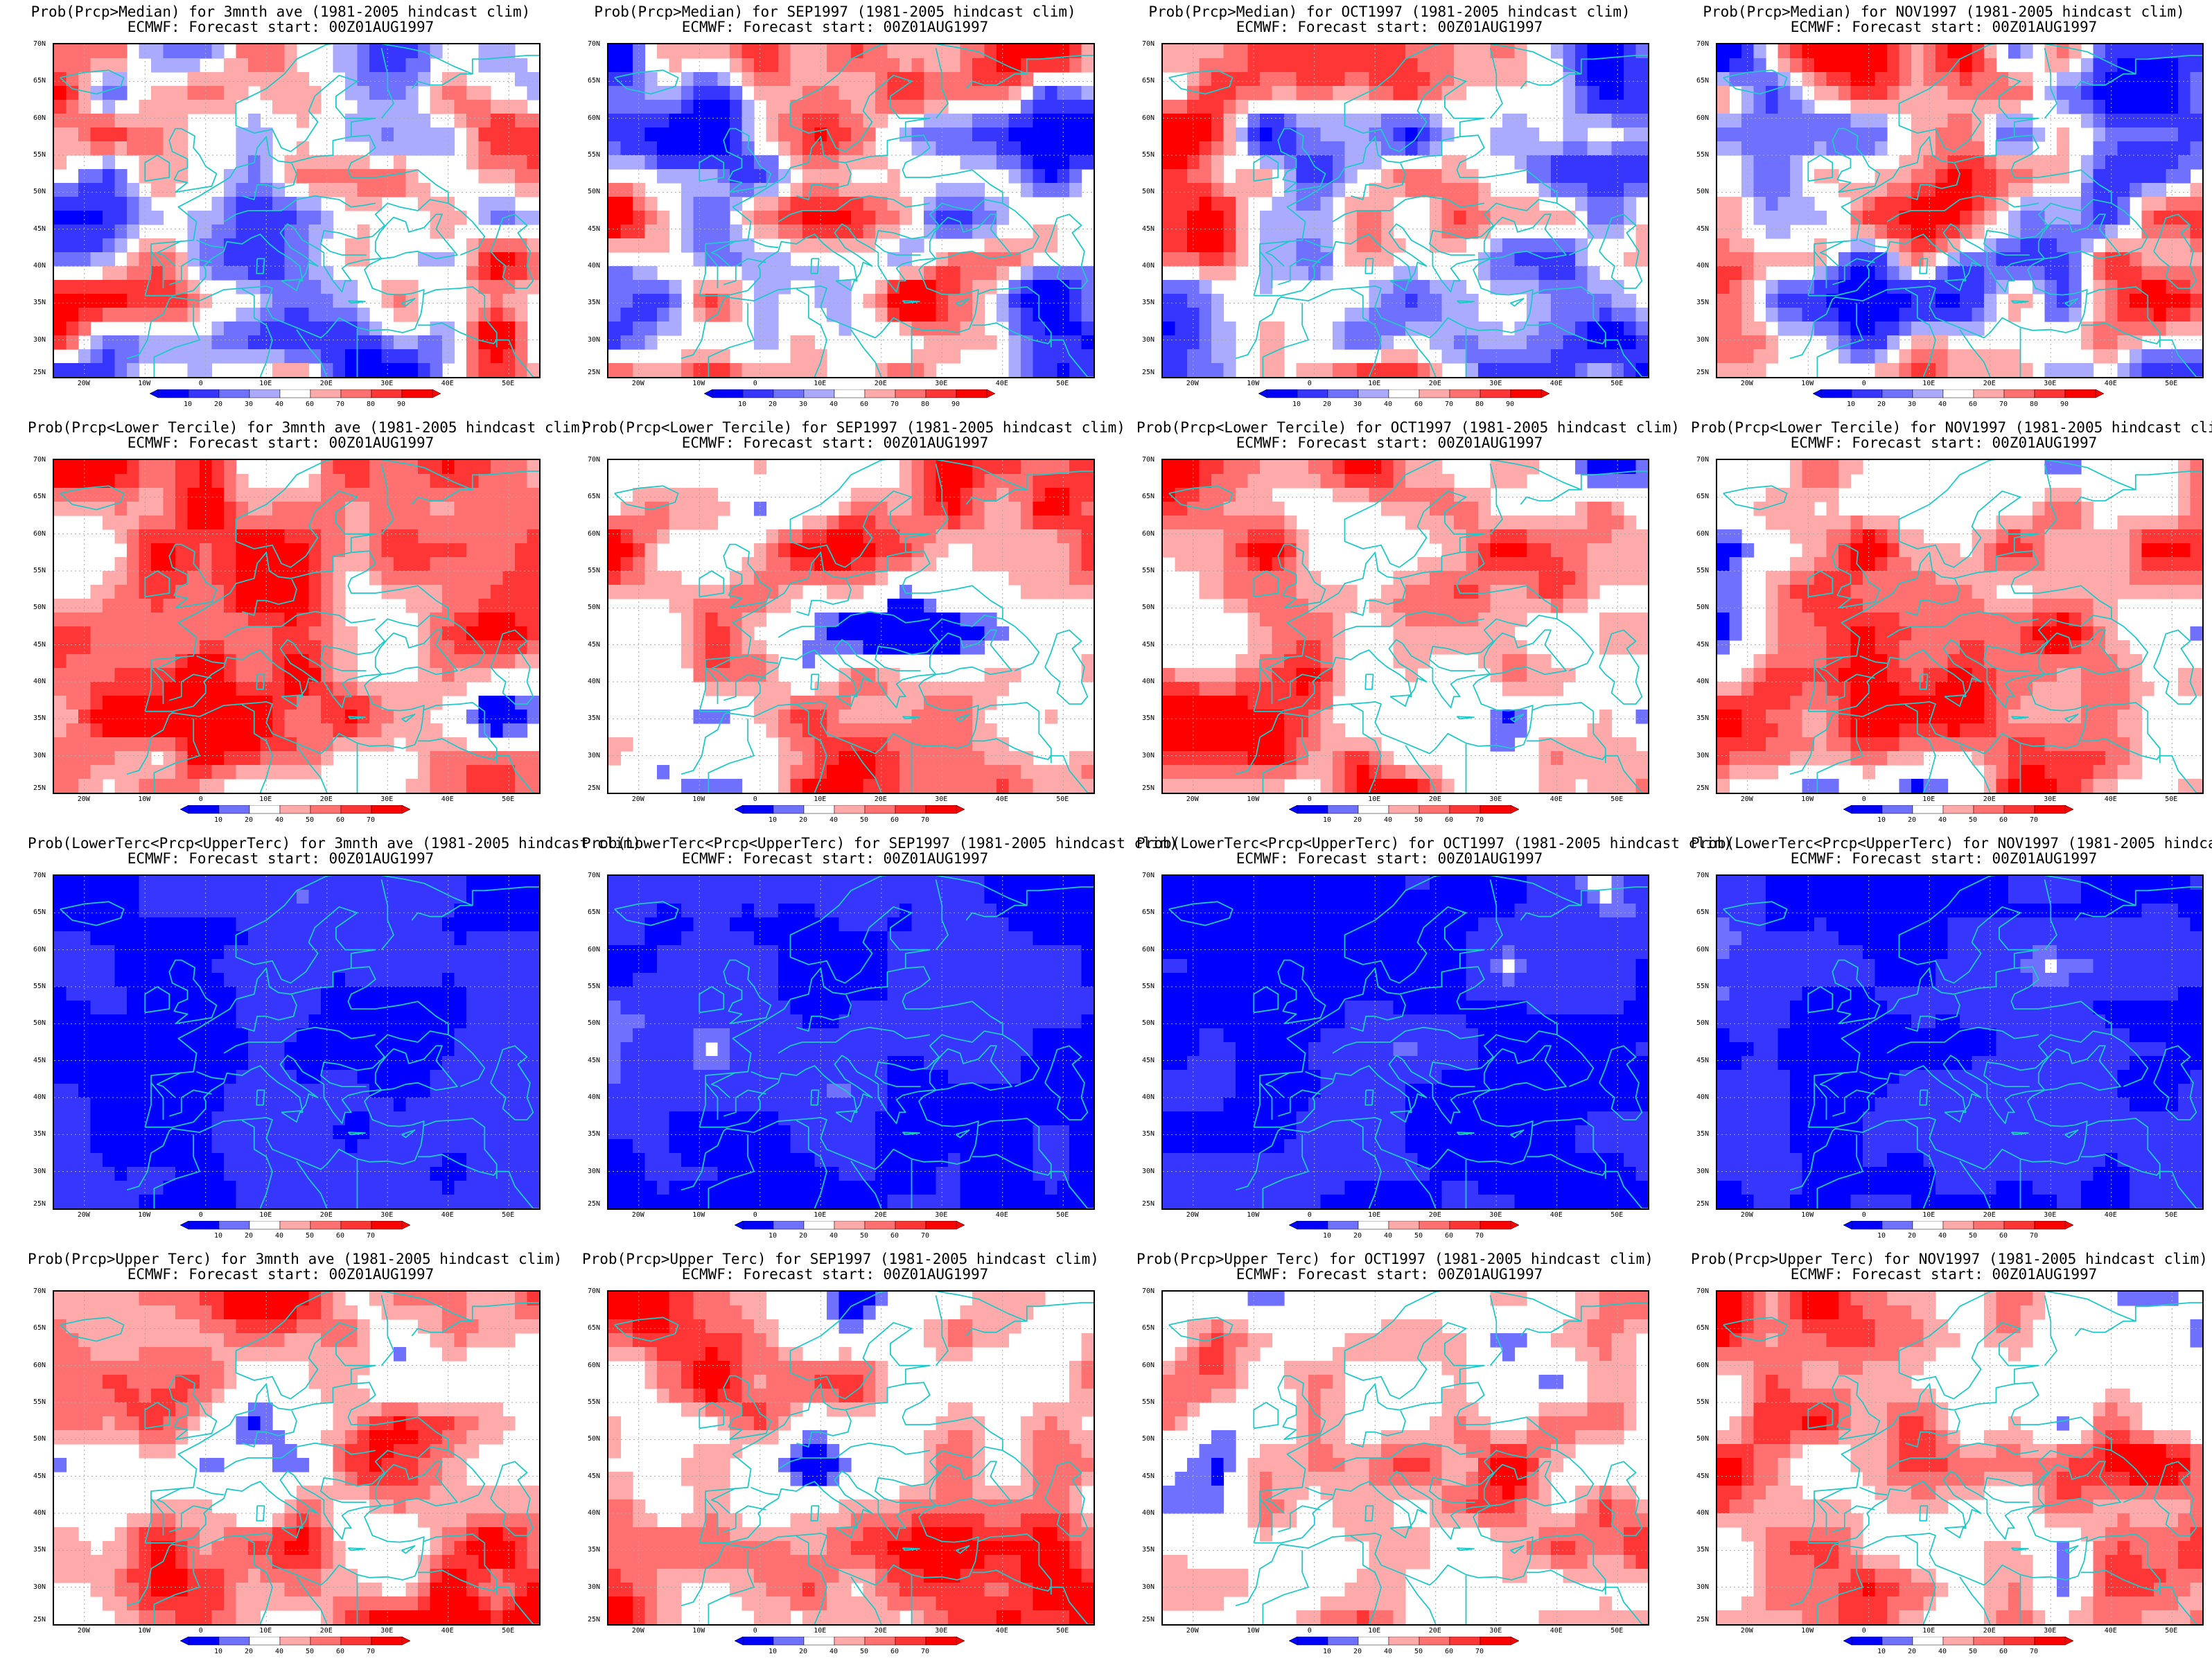 The width and height of the screenshot is (2212, 1663). I want to click on colorbar-label: 30, so click(249, 404).